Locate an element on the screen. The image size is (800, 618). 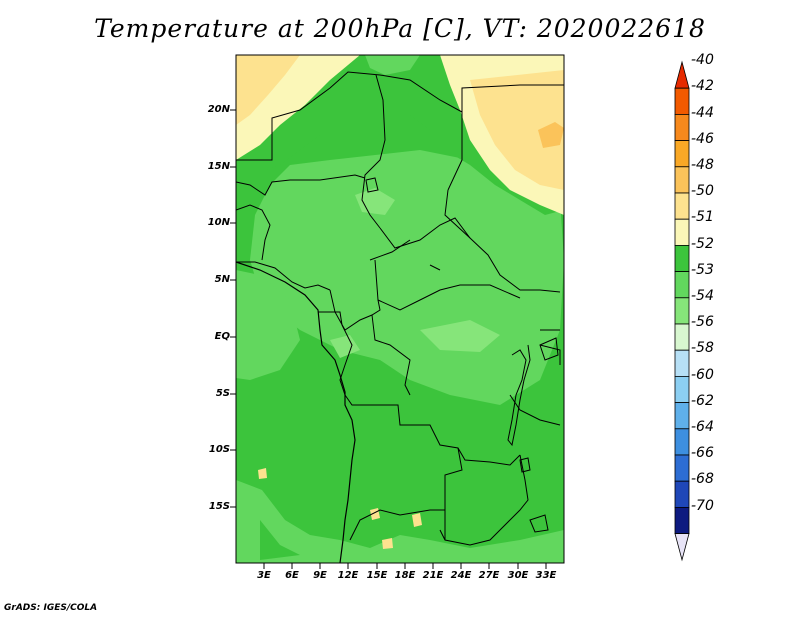
colorbar-label: -52 is located at coordinates (702, 243).